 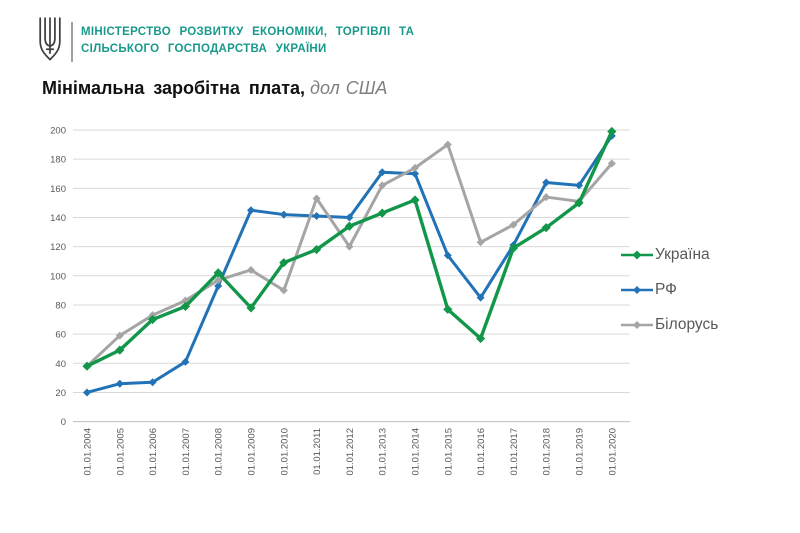 I want to click on x-tick-label: 01.01.2017, so click(x=514, y=452).